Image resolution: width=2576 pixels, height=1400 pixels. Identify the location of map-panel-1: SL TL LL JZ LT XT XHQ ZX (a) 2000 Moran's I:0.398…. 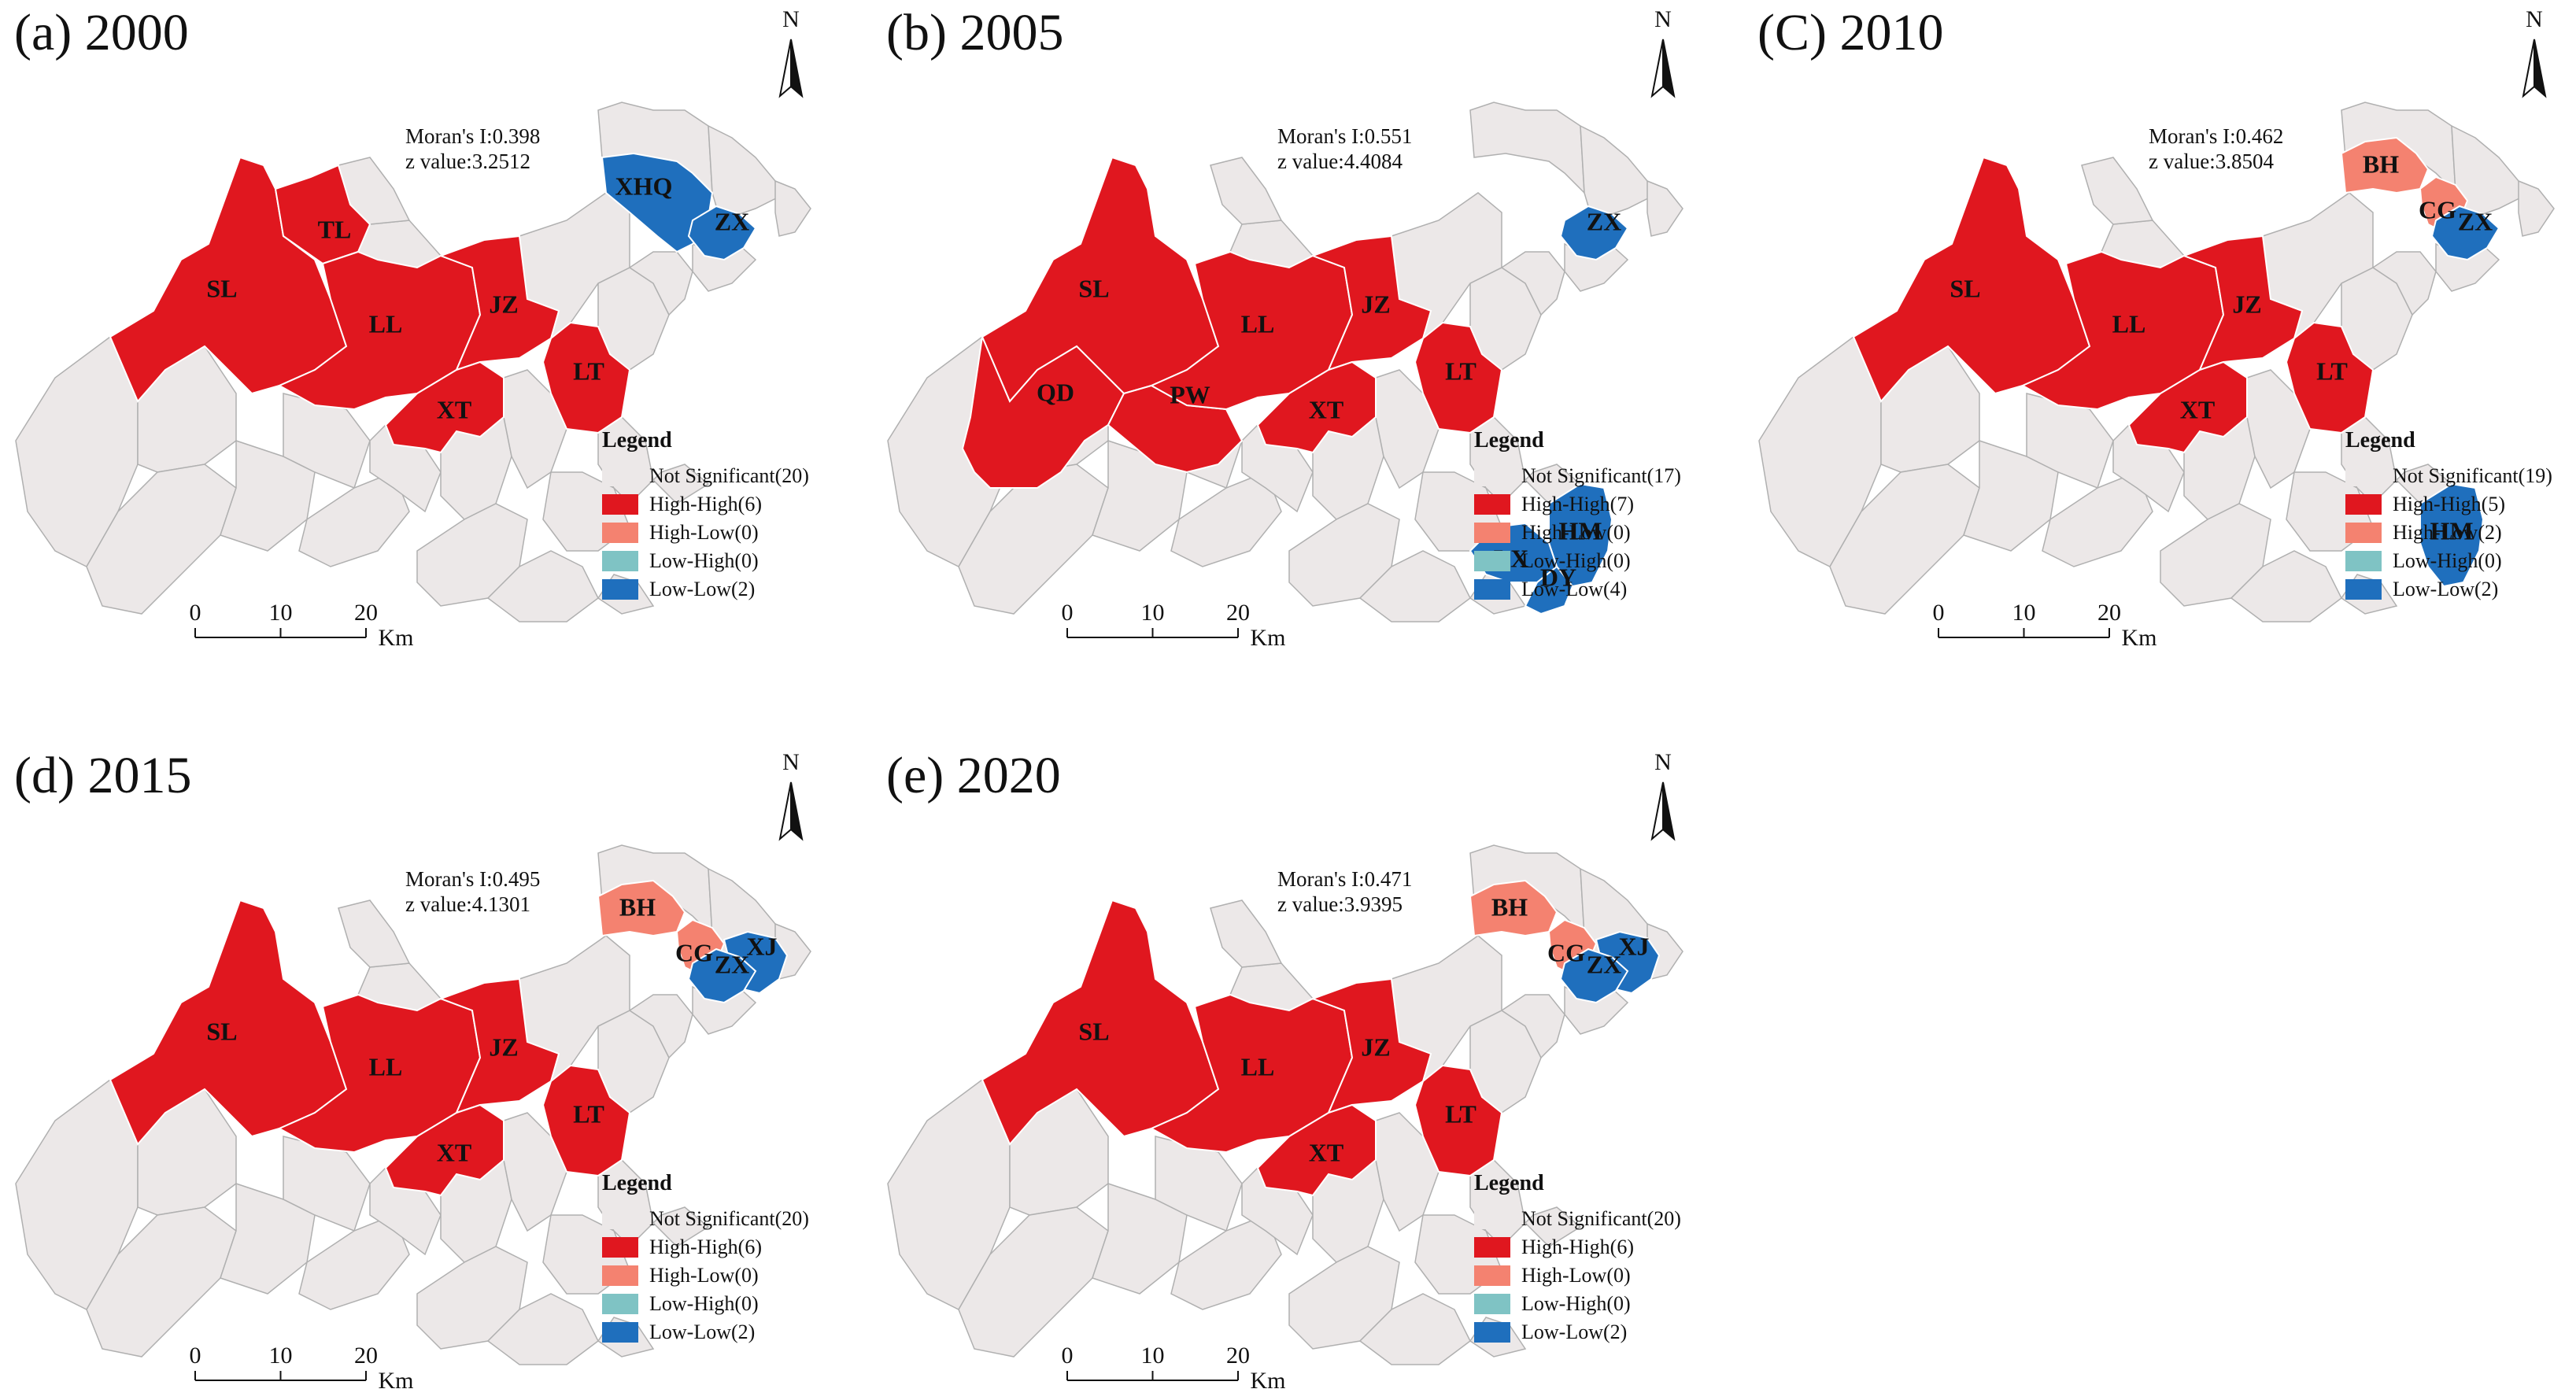
(412, 327).